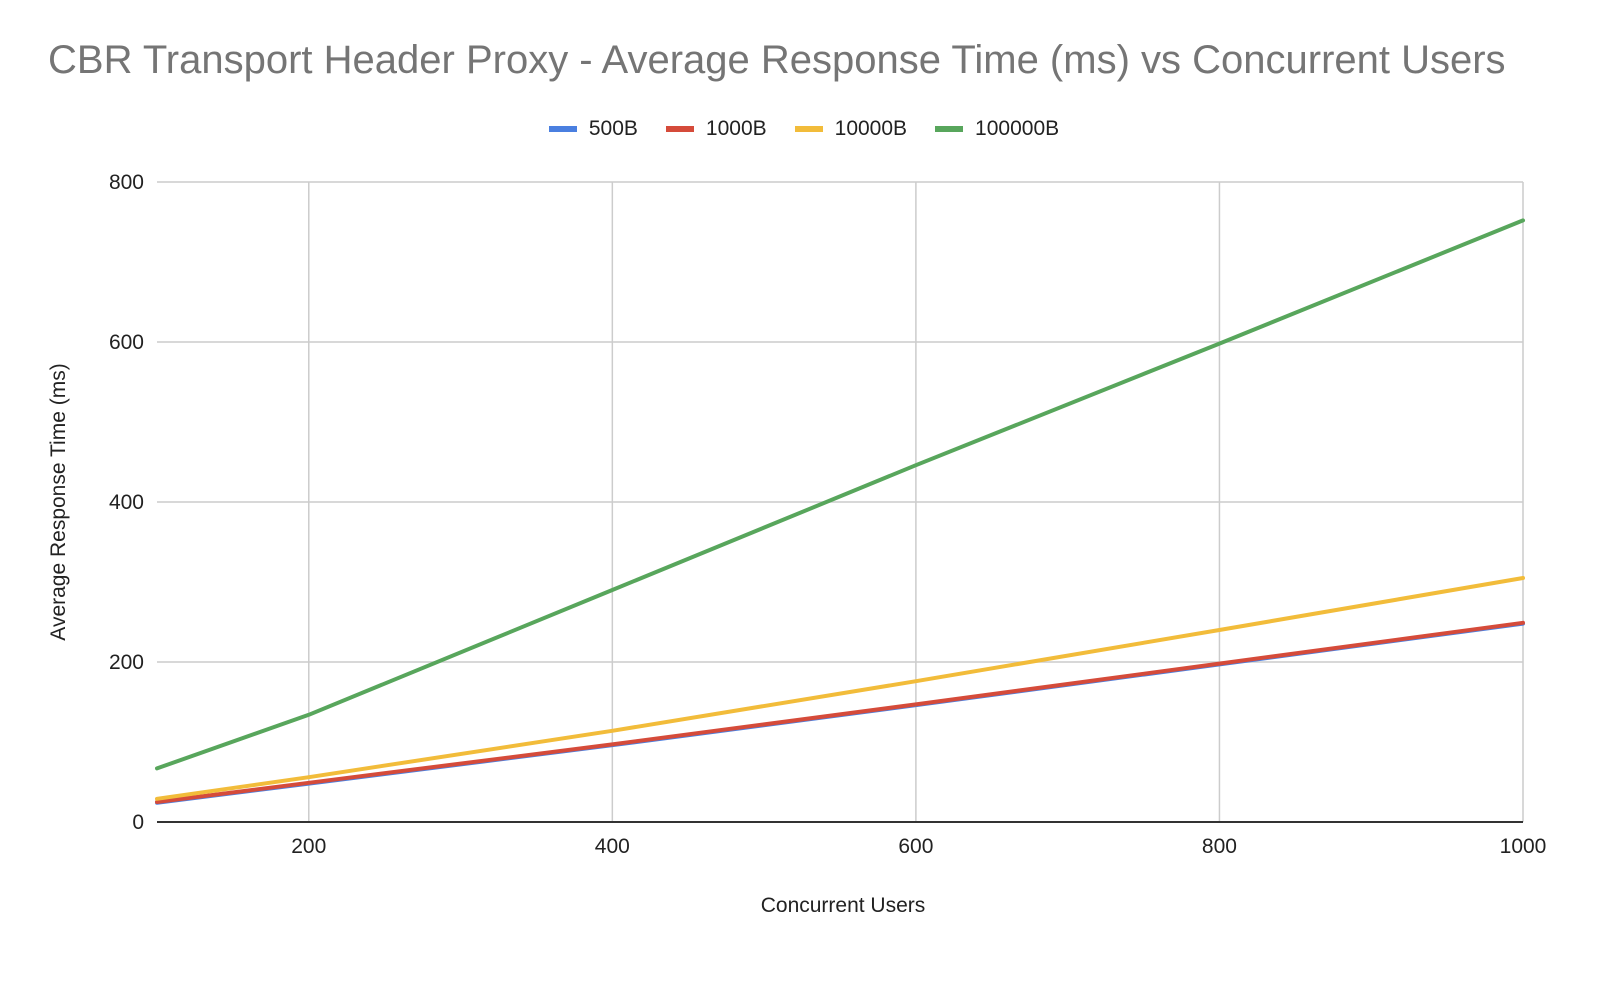 The height and width of the screenshot is (984, 1608). I want to click on legend-item-500B: 500B, so click(593, 129).